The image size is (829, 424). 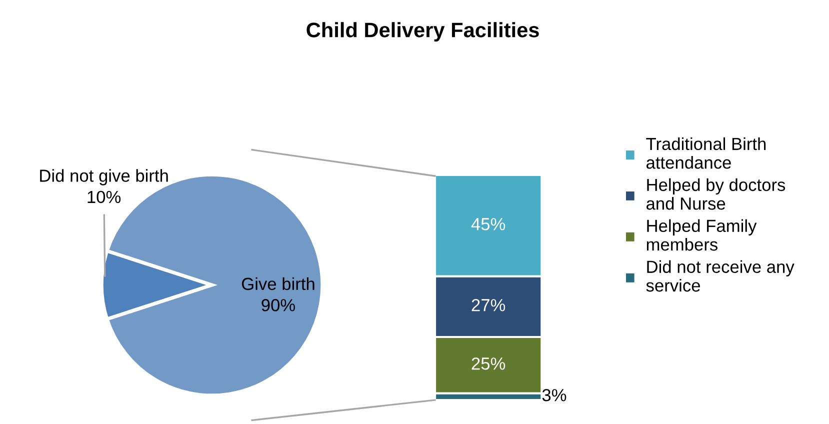 What do you see at coordinates (701, 235) in the screenshot?
I see `legend-label: Helped Family members` at bounding box center [701, 235].